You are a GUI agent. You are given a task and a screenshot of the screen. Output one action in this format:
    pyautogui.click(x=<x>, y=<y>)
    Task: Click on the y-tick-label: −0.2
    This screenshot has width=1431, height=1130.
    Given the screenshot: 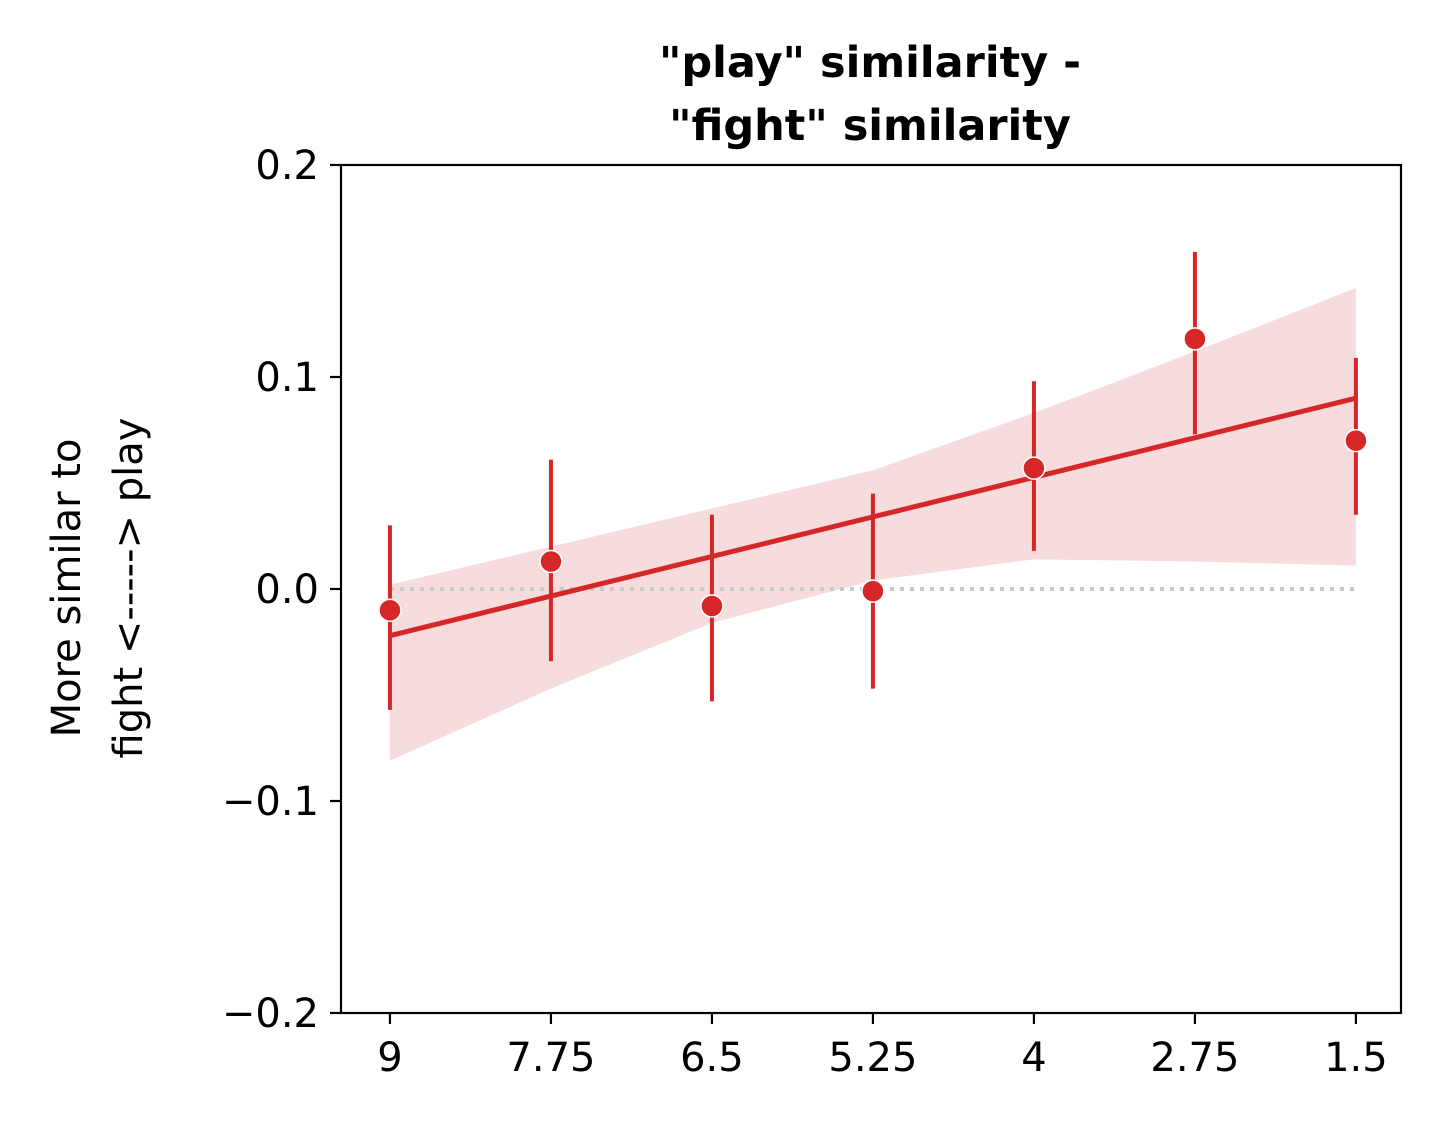 What is the action you would take?
    pyautogui.click(x=270, y=1014)
    